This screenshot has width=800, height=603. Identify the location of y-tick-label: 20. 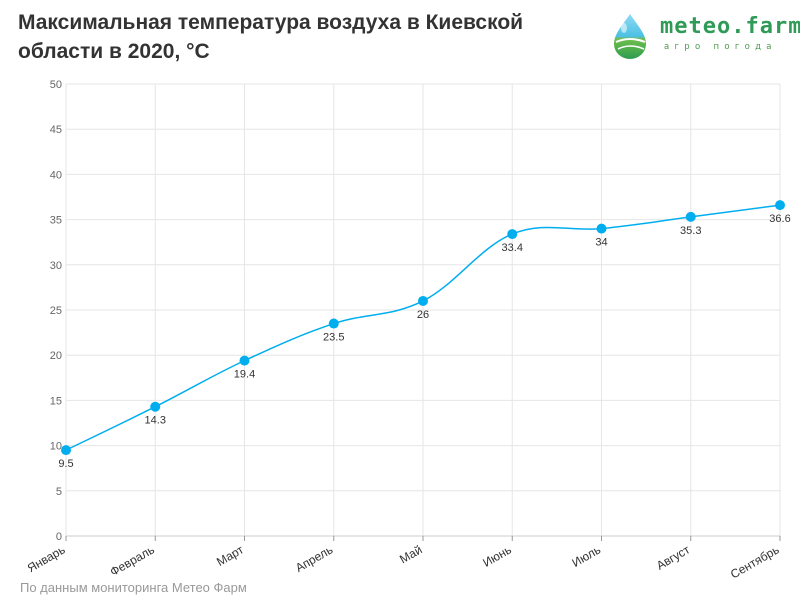
(56, 356).